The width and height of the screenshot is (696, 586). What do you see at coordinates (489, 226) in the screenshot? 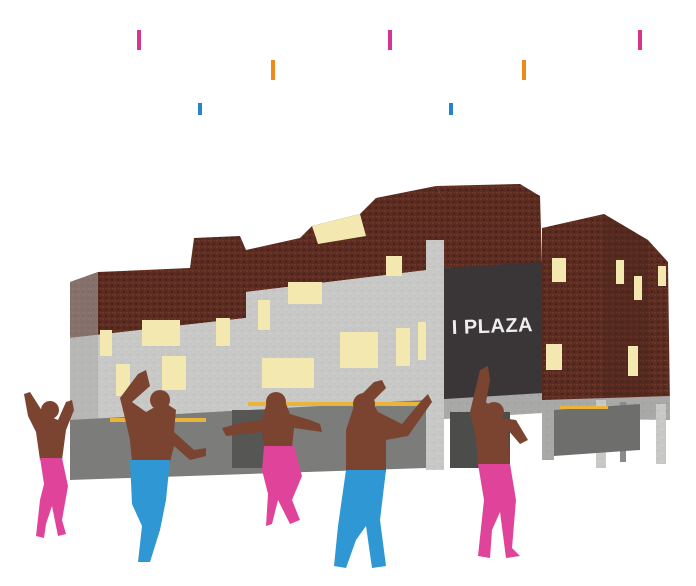
I see `corner-tower-brick` at bounding box center [489, 226].